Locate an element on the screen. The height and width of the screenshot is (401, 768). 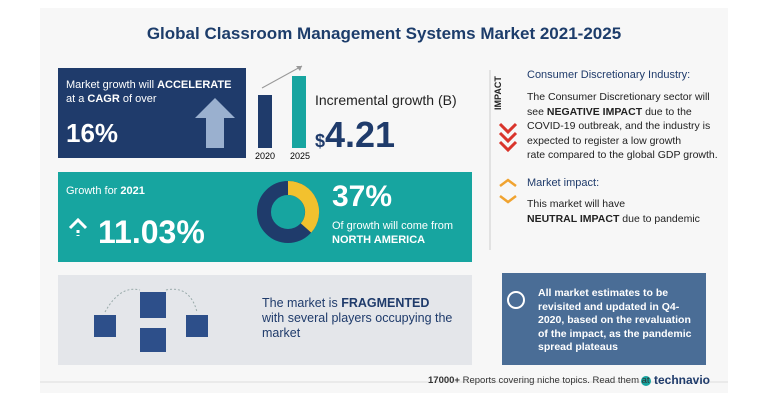
cagr-value: 16% is located at coordinates (92, 133).